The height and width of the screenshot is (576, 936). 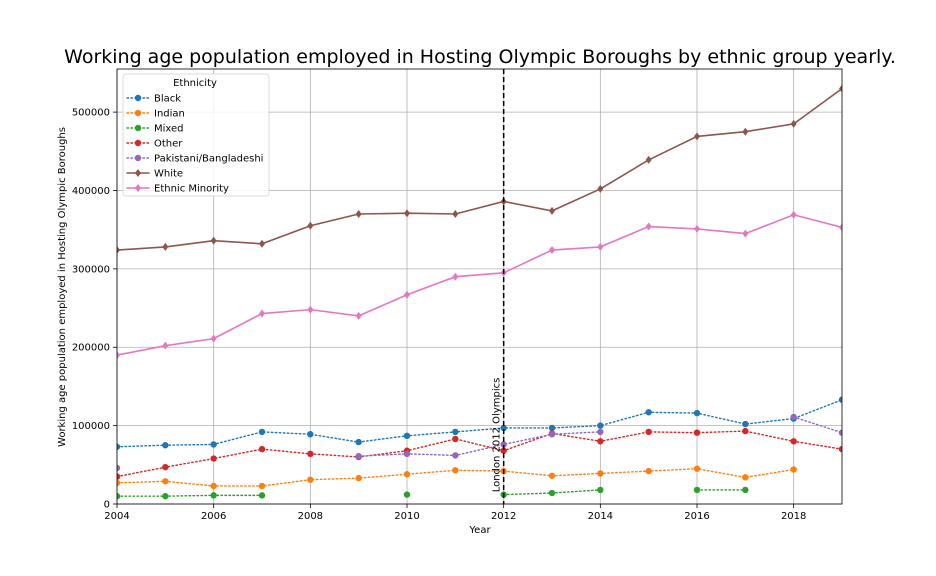 I want to click on y-tick-label: 0, so click(x=107, y=505).